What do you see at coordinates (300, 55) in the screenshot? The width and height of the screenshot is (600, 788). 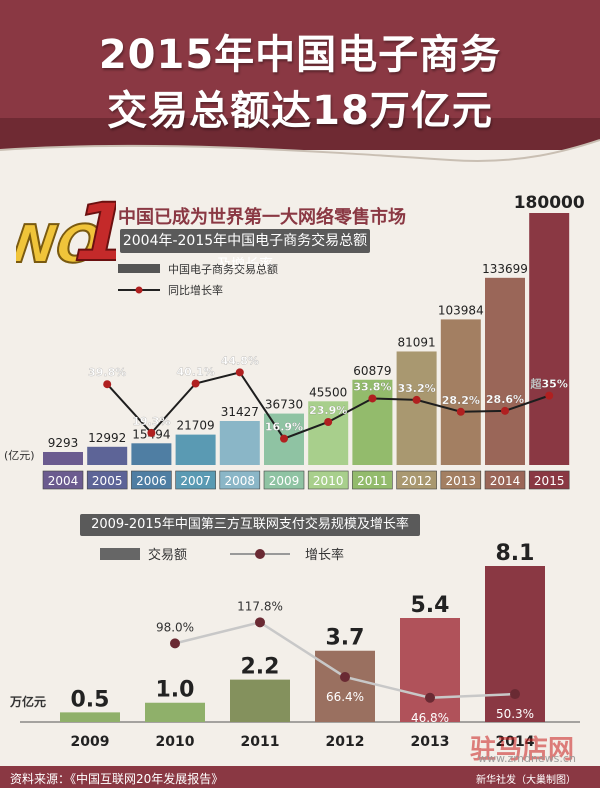 I see `page-title-line1: 2015年中国电子商务` at bounding box center [300, 55].